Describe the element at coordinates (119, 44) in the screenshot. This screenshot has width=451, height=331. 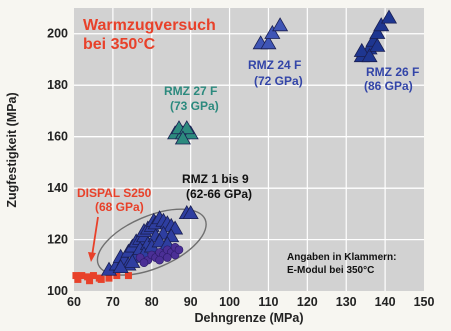
I see `chart-subtitle: bei 350°C` at that location.